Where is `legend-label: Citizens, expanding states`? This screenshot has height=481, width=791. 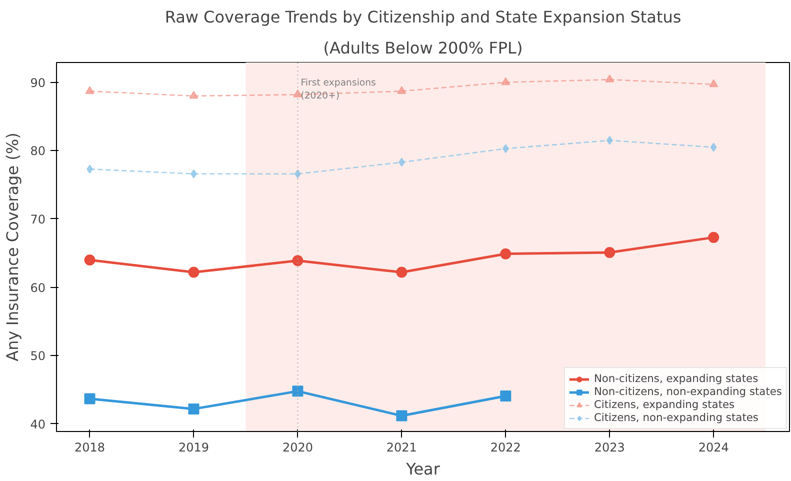 legend-label: Citizens, expanding states is located at coordinates (664, 404).